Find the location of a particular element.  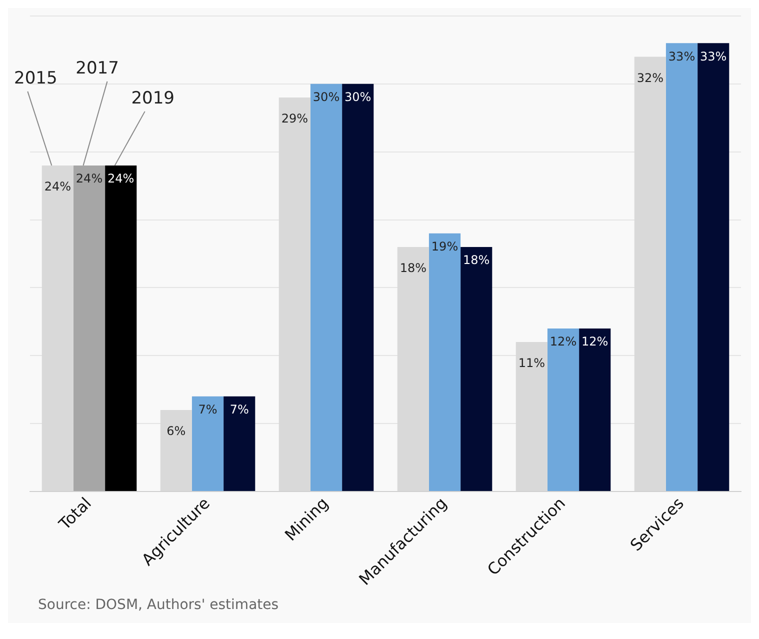

text: 2017 is located at coordinates (97, 68).